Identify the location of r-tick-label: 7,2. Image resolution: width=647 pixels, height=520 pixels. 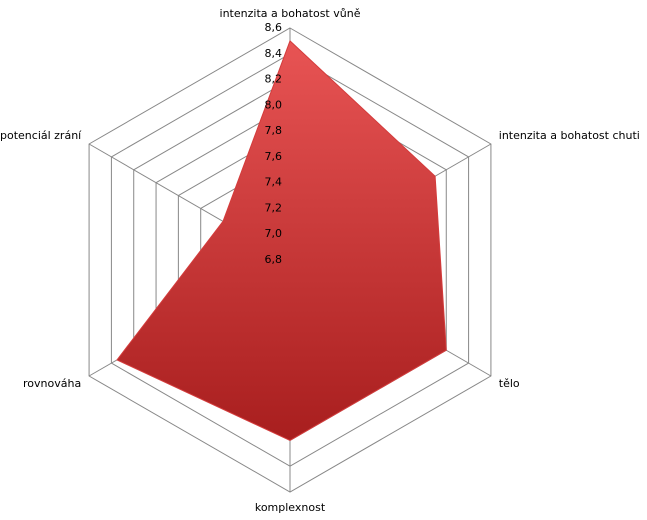
(274, 207).